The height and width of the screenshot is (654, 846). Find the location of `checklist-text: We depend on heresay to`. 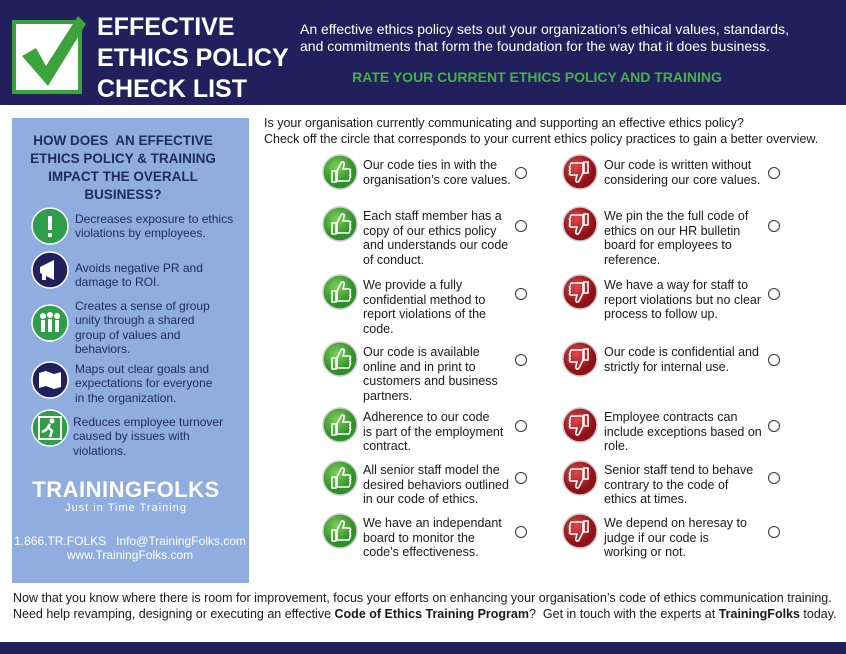

checklist-text: We depend on heresay to is located at coordinates (675, 523).